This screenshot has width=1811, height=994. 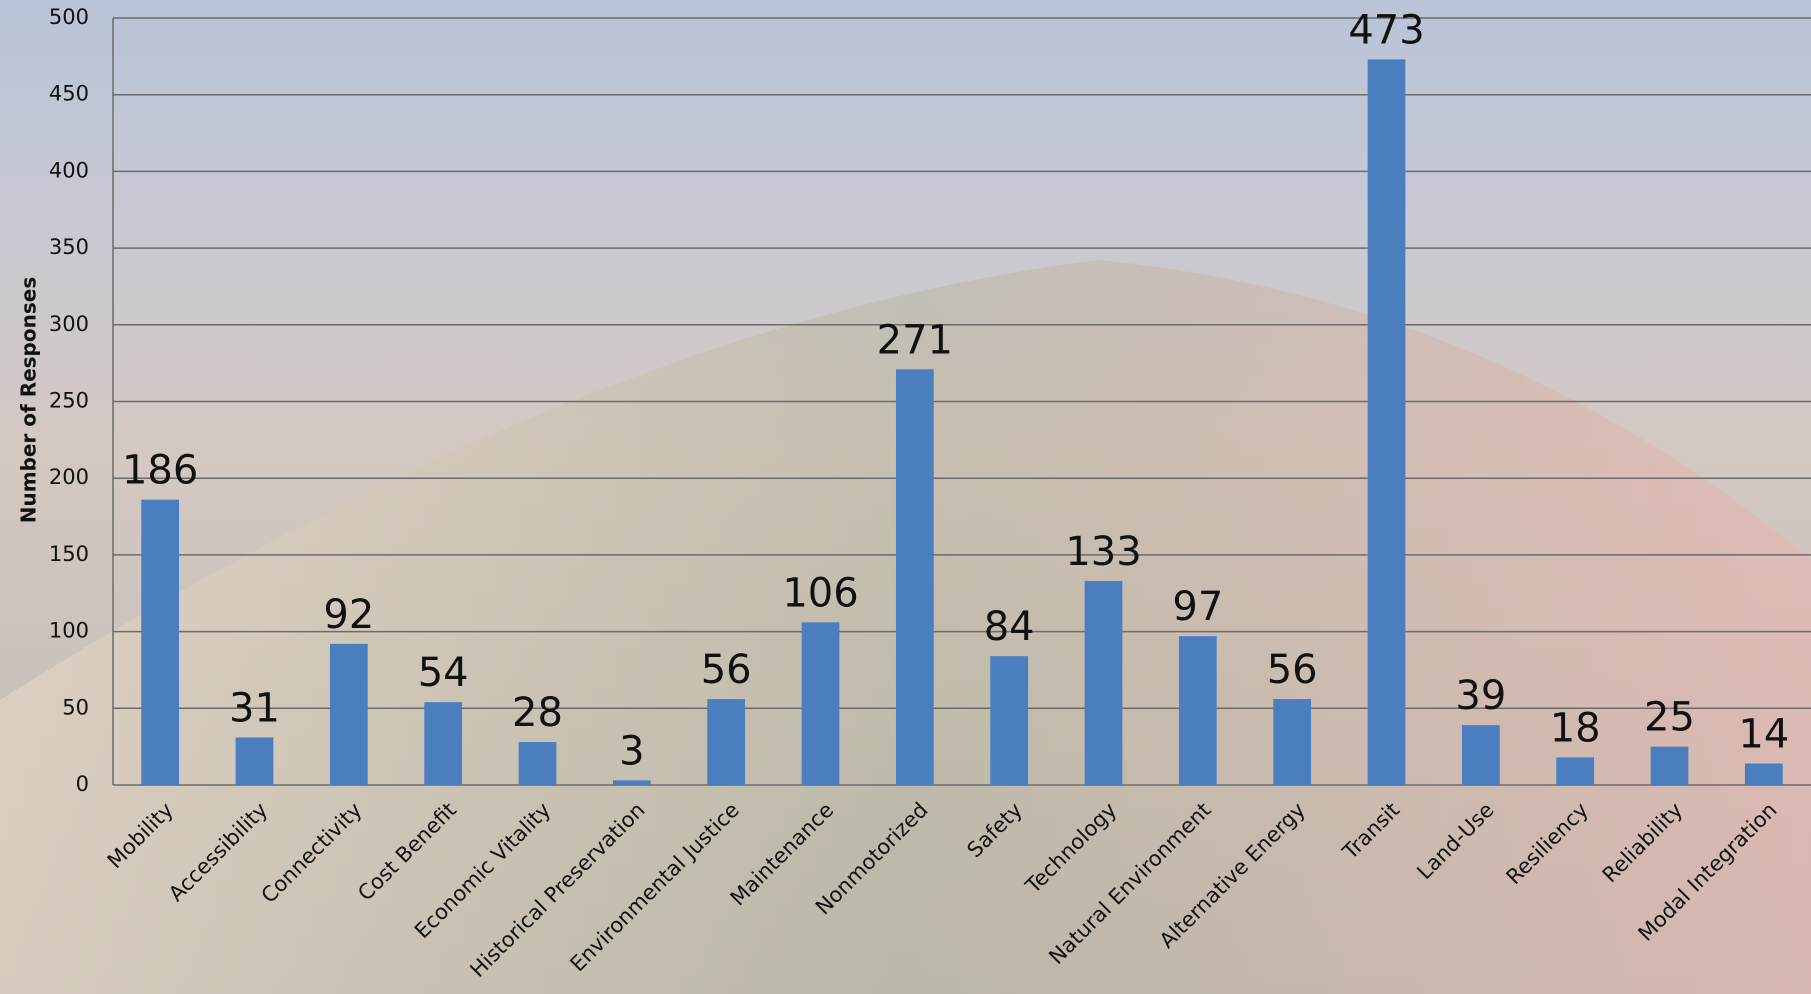 I want to click on value-label: 106, so click(x=820, y=593).